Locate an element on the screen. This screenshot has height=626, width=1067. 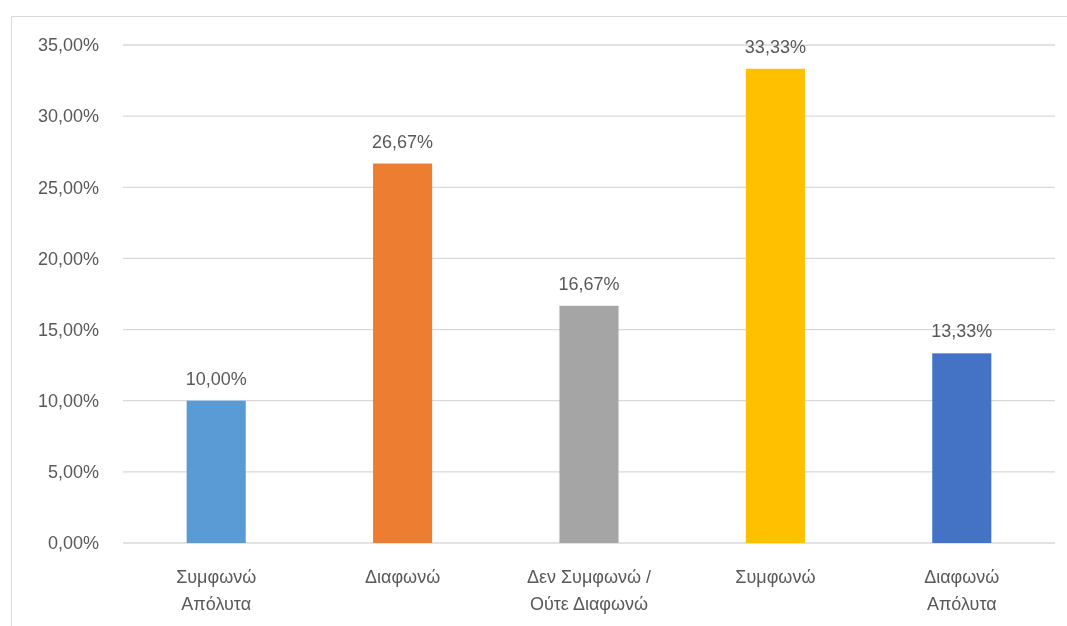
y-tick-label: 10,00% is located at coordinates (68, 401).